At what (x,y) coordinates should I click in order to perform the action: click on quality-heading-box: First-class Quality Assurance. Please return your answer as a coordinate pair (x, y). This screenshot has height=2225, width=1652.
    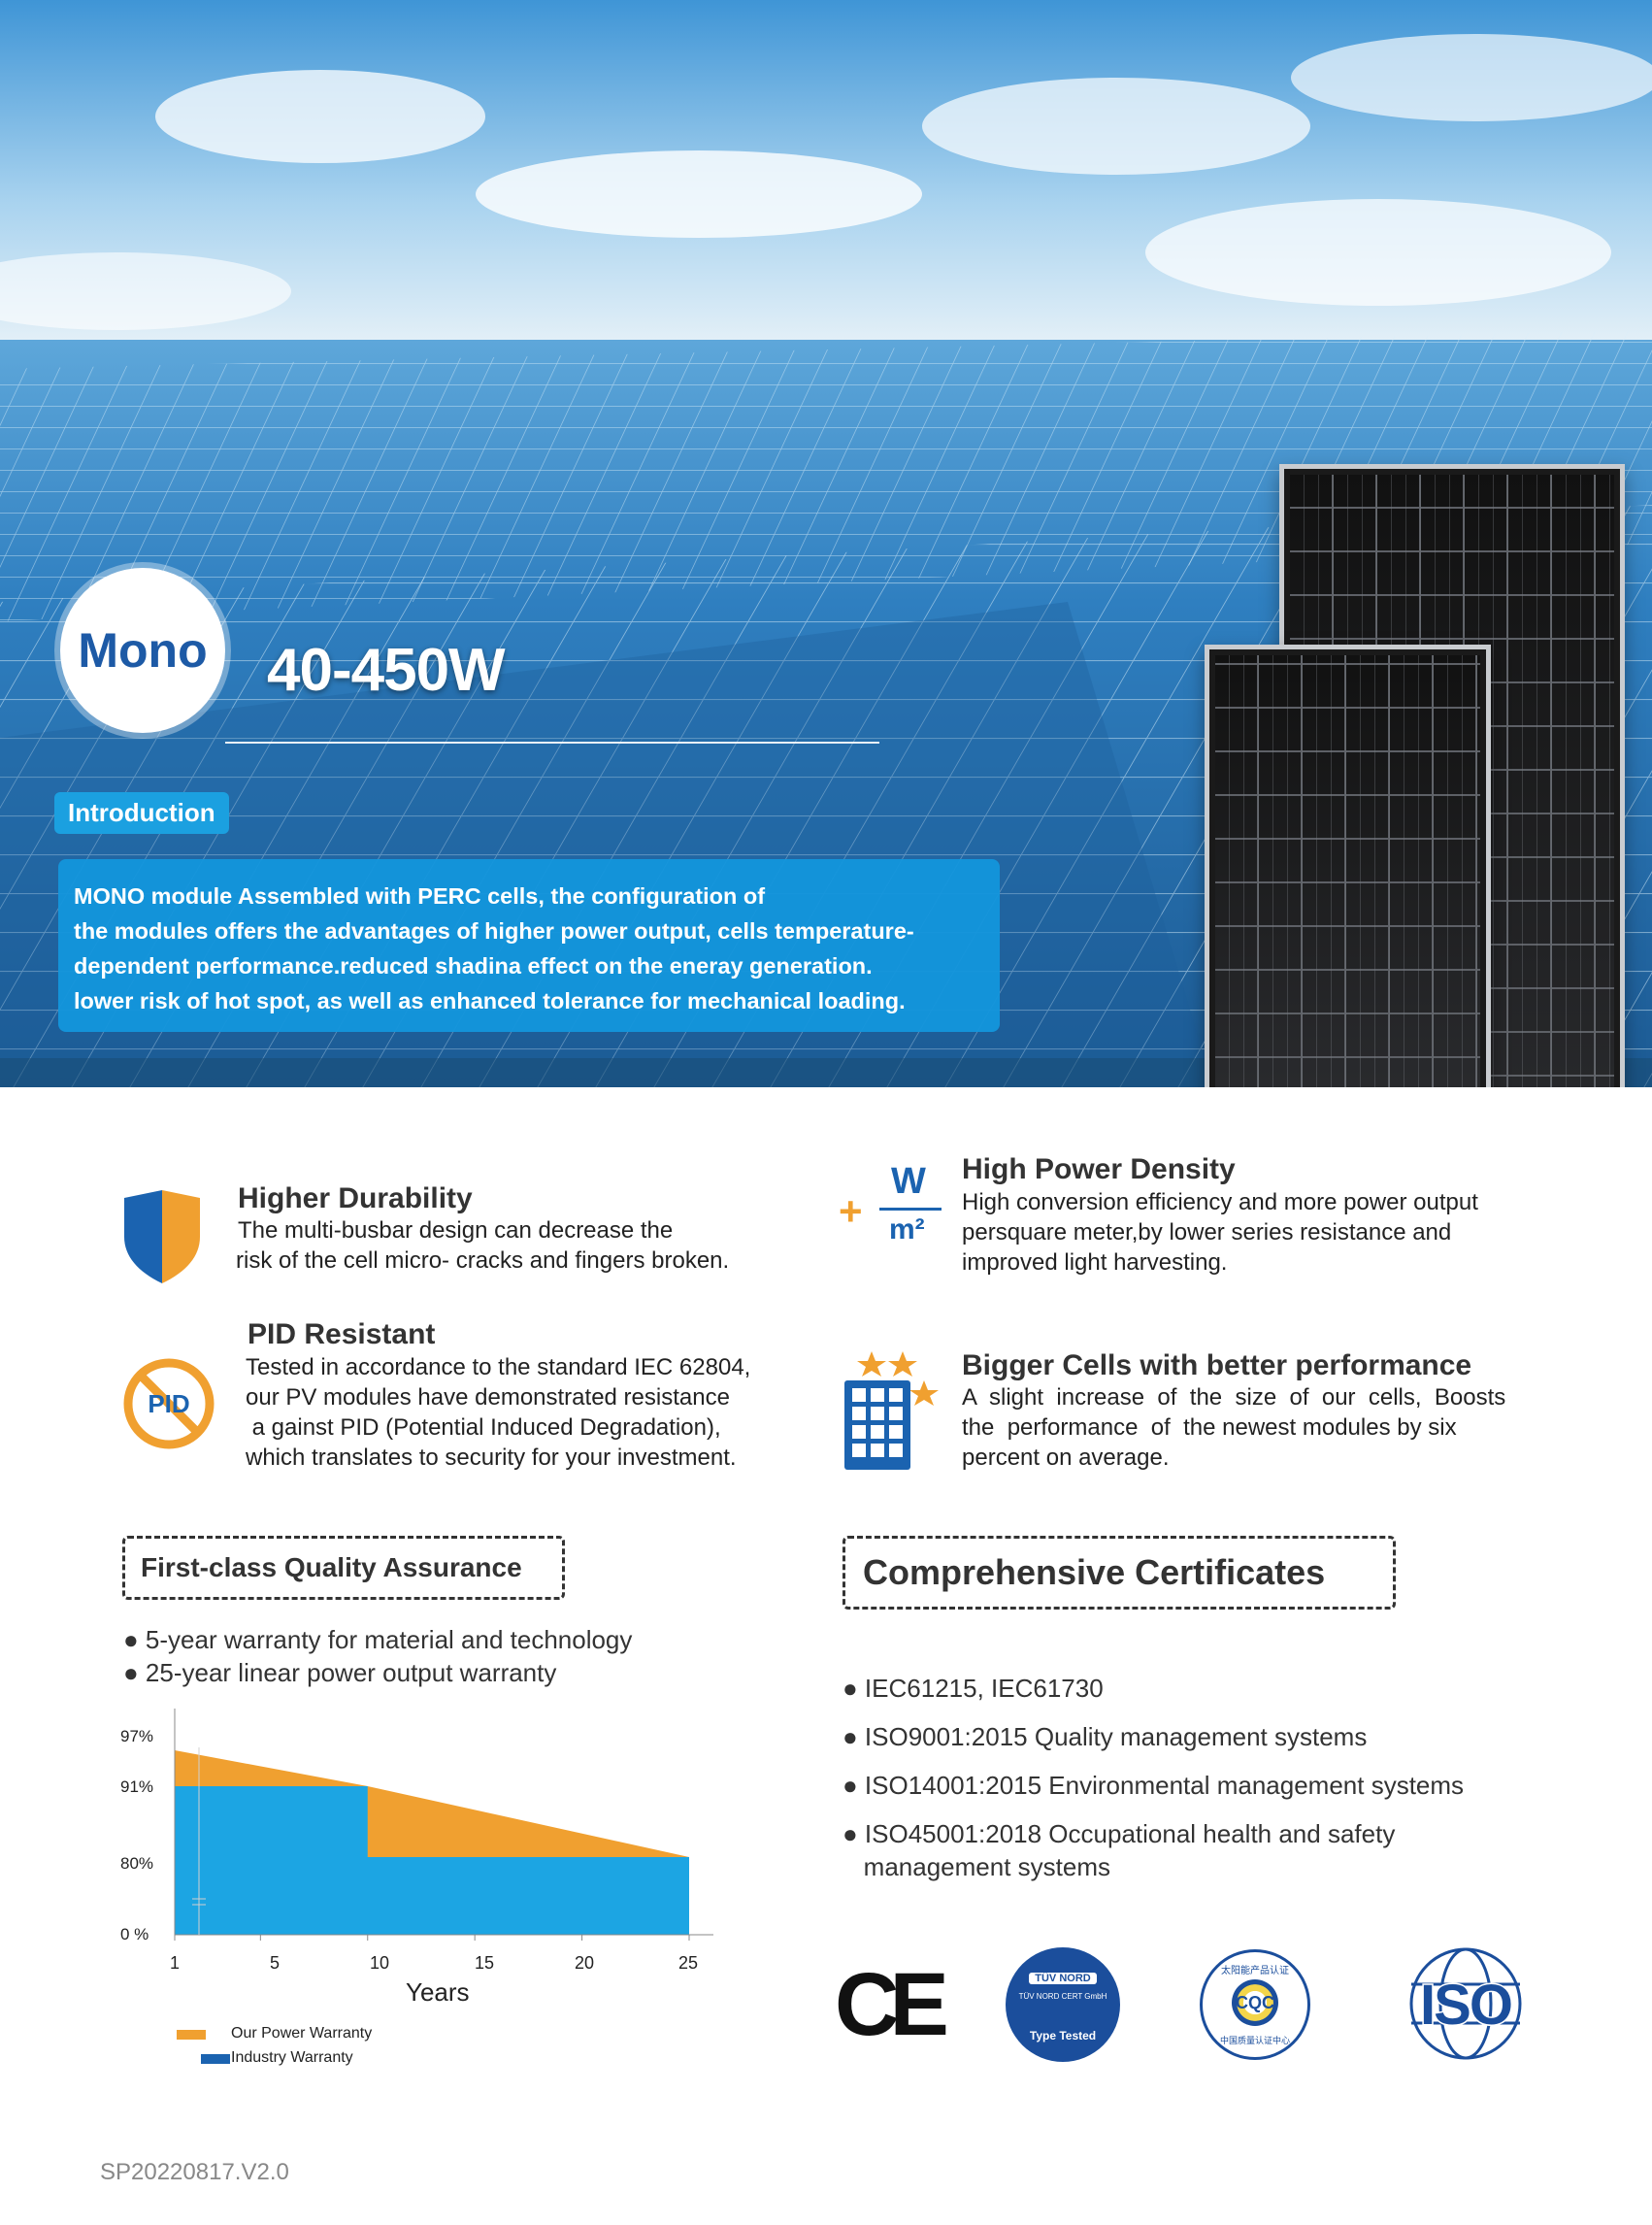
    Looking at the image, I should click on (343, 1568).